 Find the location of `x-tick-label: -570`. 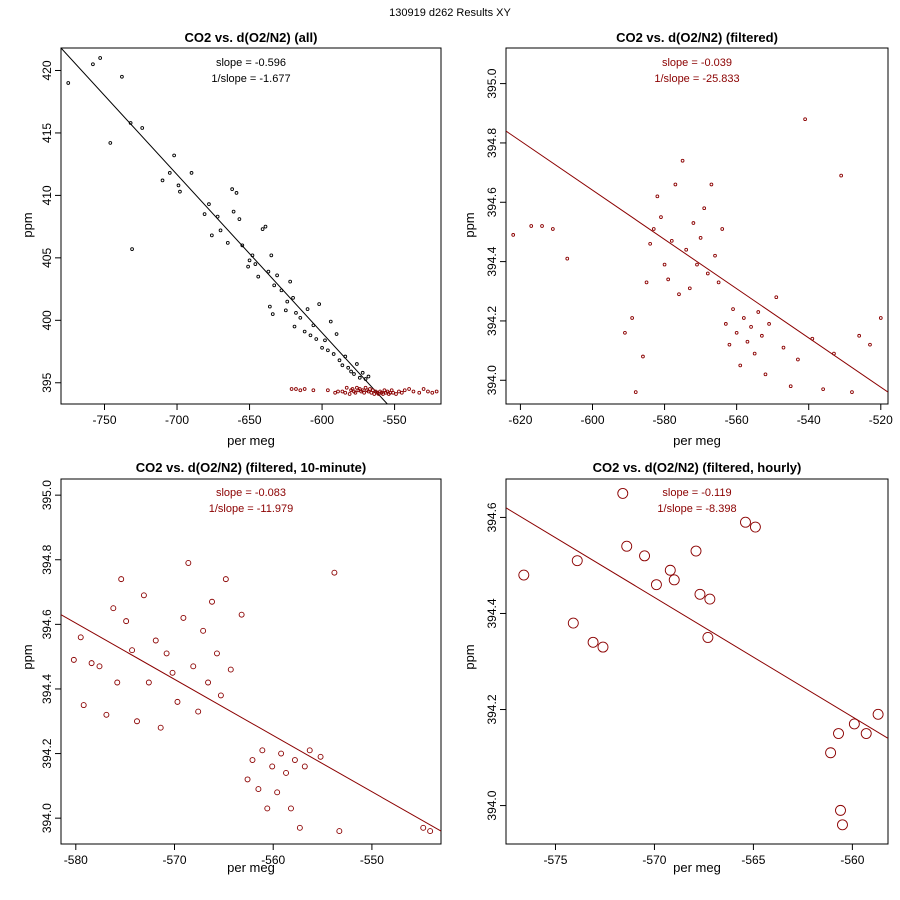

x-tick-label: -570 is located at coordinates (654, 860).